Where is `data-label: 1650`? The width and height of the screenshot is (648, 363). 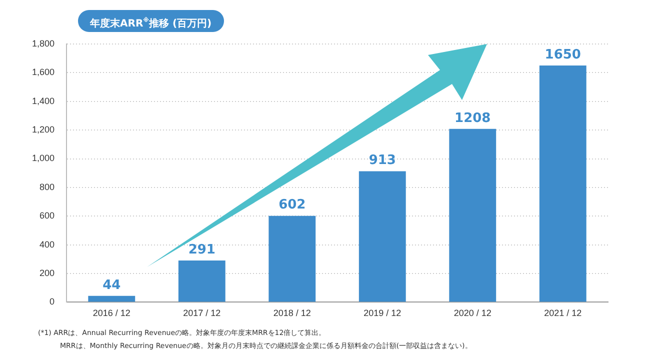
data-label: 1650 is located at coordinates (562, 54).